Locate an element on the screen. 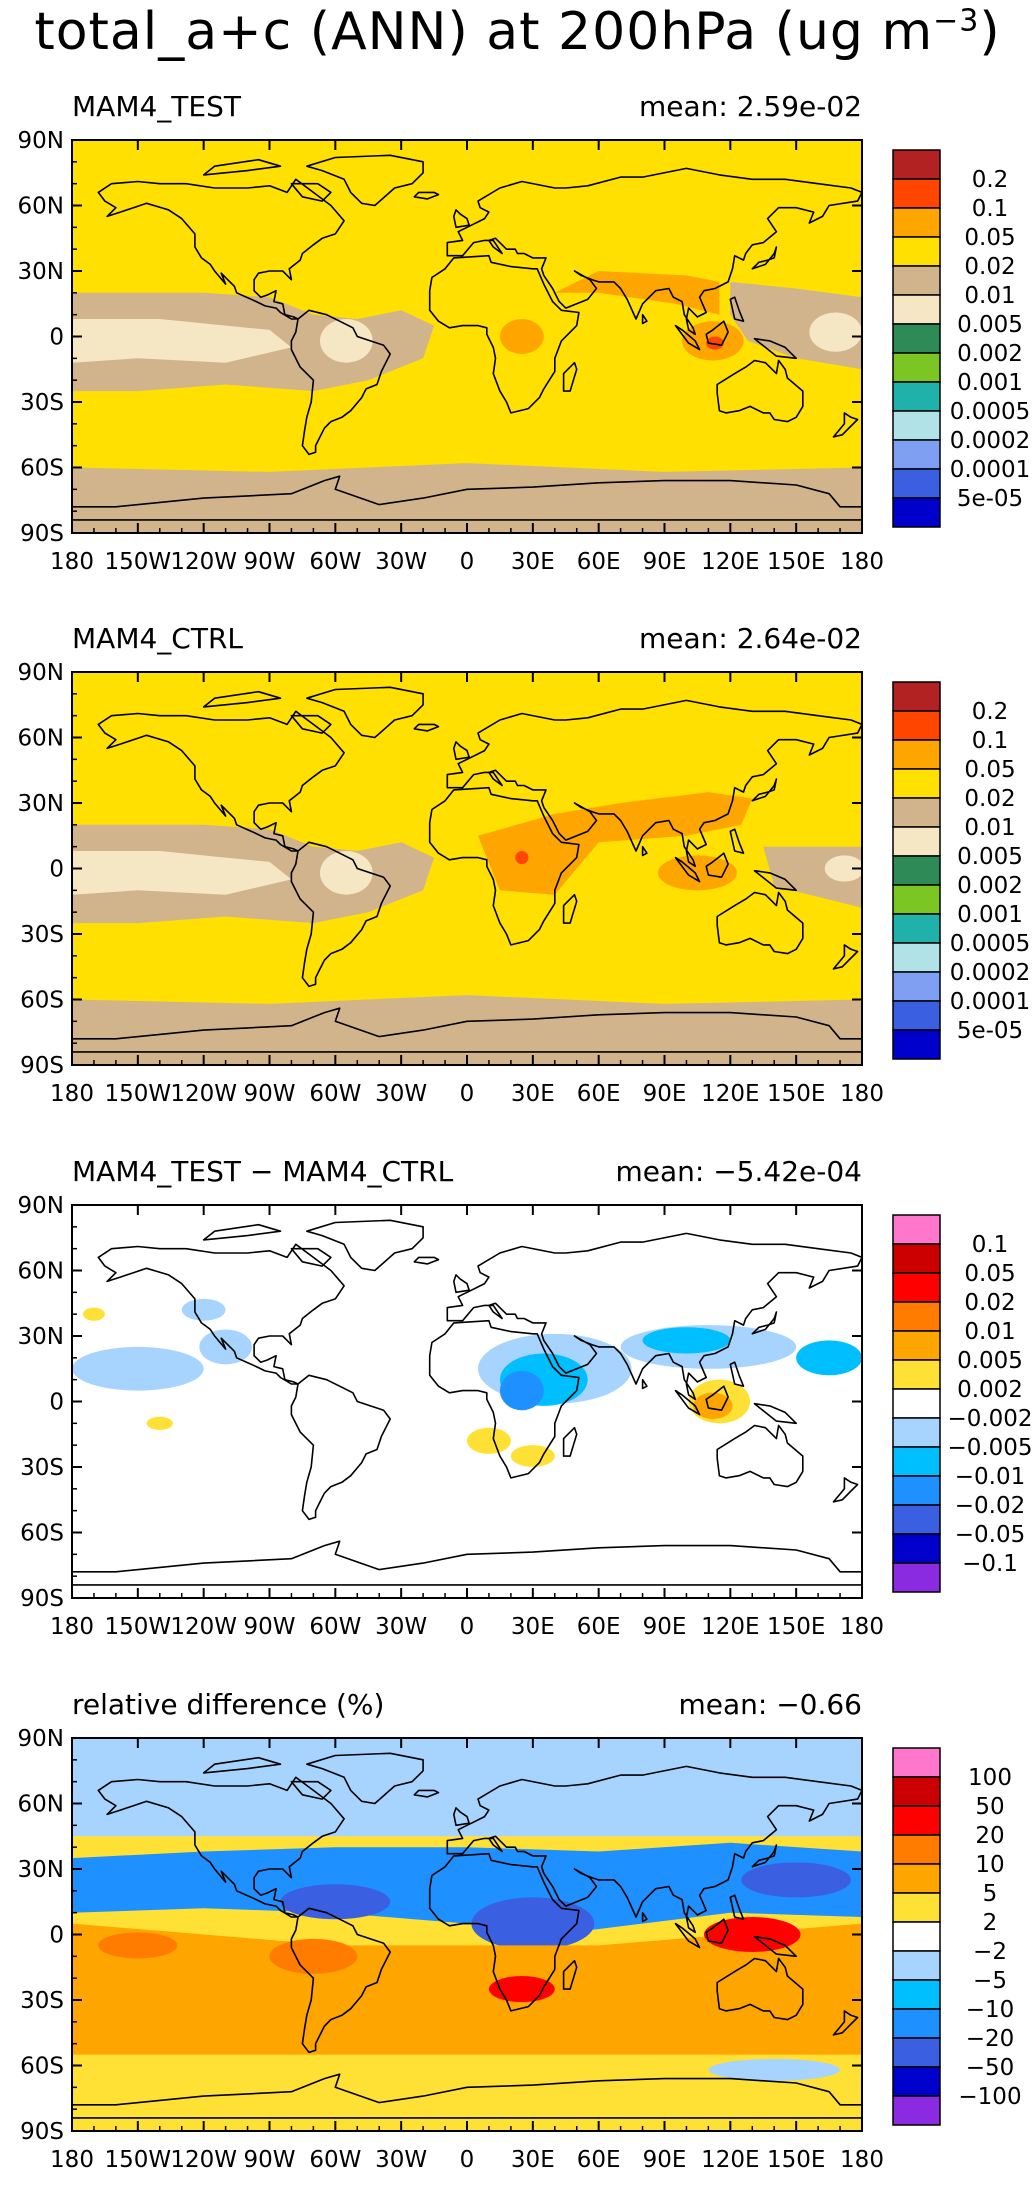 Image resolution: width=1035 pixels, height=2196 pixels. colorbar-label: −20 is located at coordinates (990, 2039).